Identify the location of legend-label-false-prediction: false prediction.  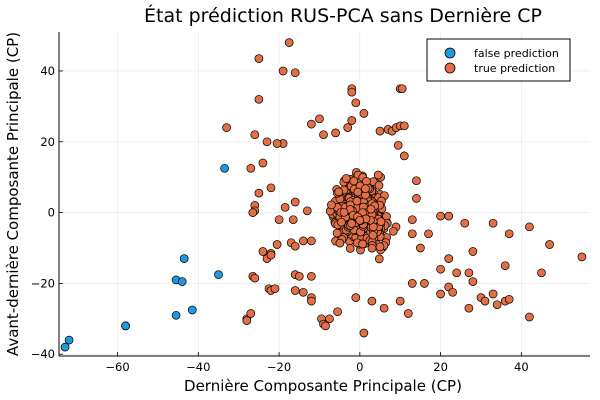
(516, 53).